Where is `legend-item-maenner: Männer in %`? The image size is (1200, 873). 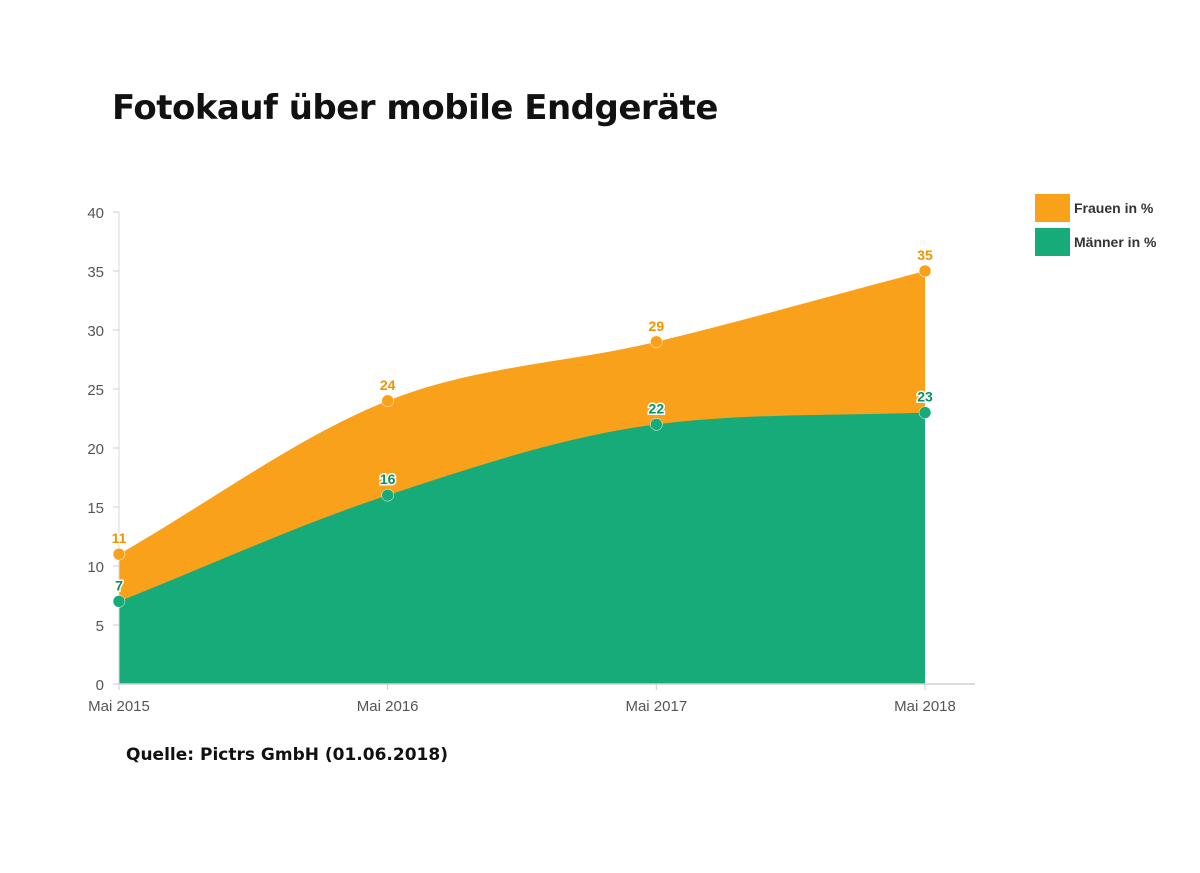 legend-item-maenner: Männer in % is located at coordinates (1095, 242).